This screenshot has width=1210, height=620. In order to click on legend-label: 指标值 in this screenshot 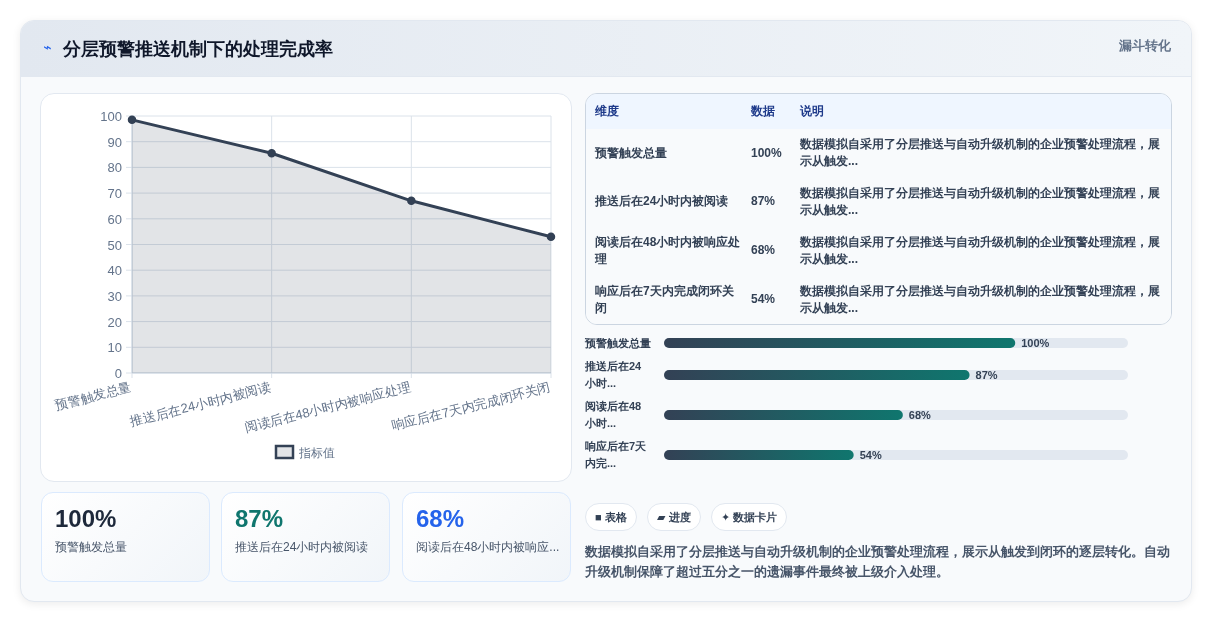, I will do `click(316, 453)`.